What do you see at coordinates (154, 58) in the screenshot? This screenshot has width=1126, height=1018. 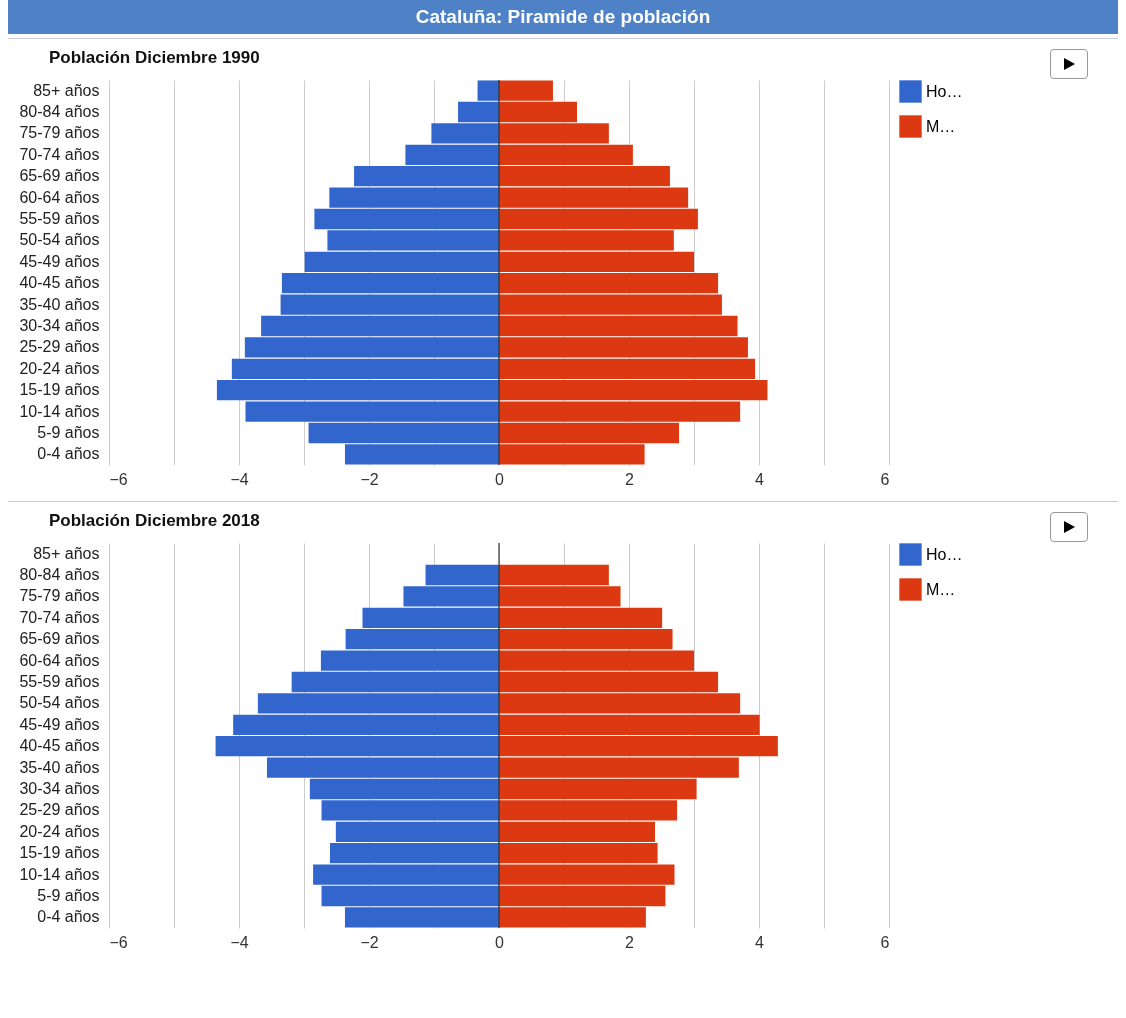 I see `chart-subtitle: Población Diciembre 1990` at bounding box center [154, 58].